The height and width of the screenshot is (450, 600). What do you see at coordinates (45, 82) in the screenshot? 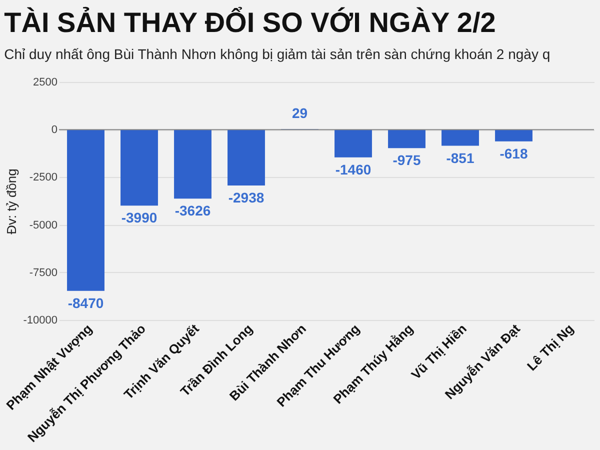
I see `y-tick-label: 2500` at bounding box center [45, 82].